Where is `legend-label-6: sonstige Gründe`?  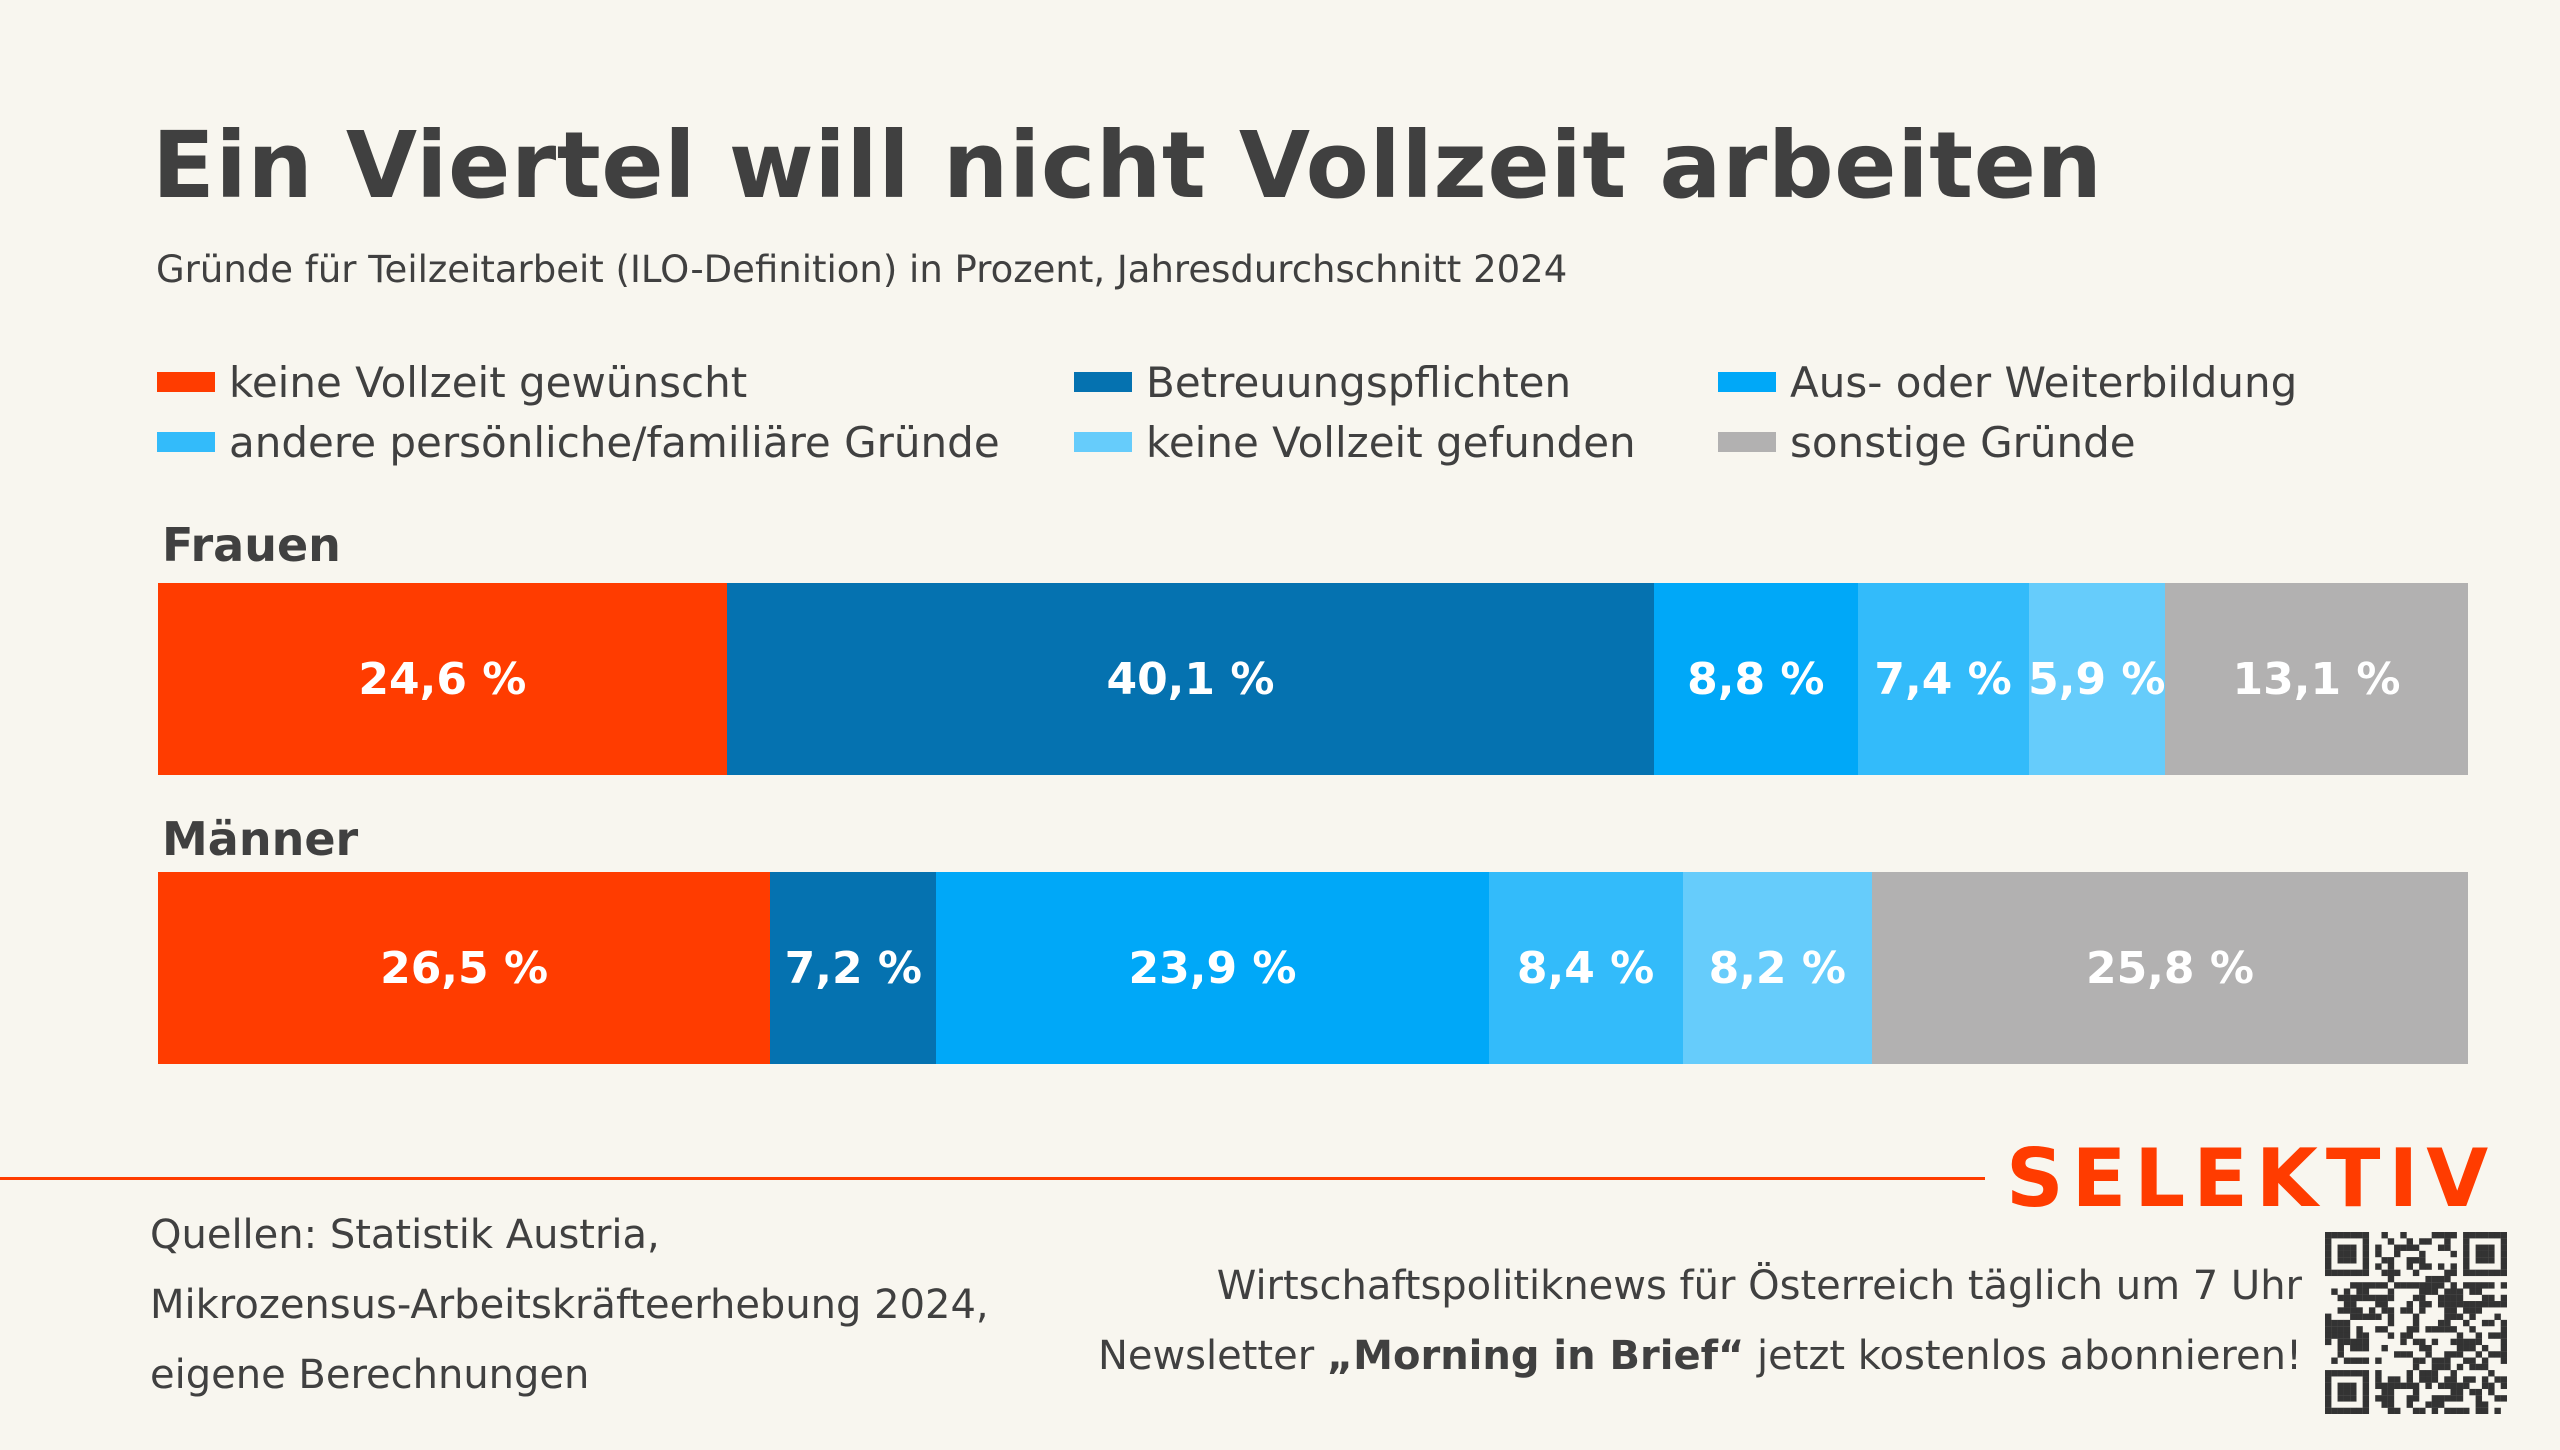
legend-label-6: sonstige Gründe is located at coordinates (1963, 442).